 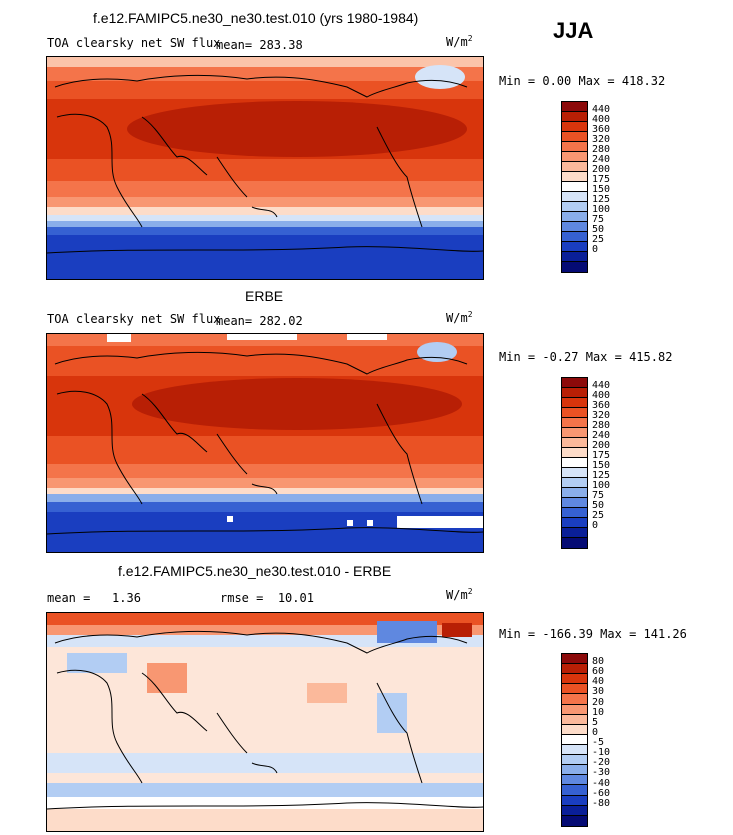 I want to click on panel2-colorbar, so click(x=574, y=463).